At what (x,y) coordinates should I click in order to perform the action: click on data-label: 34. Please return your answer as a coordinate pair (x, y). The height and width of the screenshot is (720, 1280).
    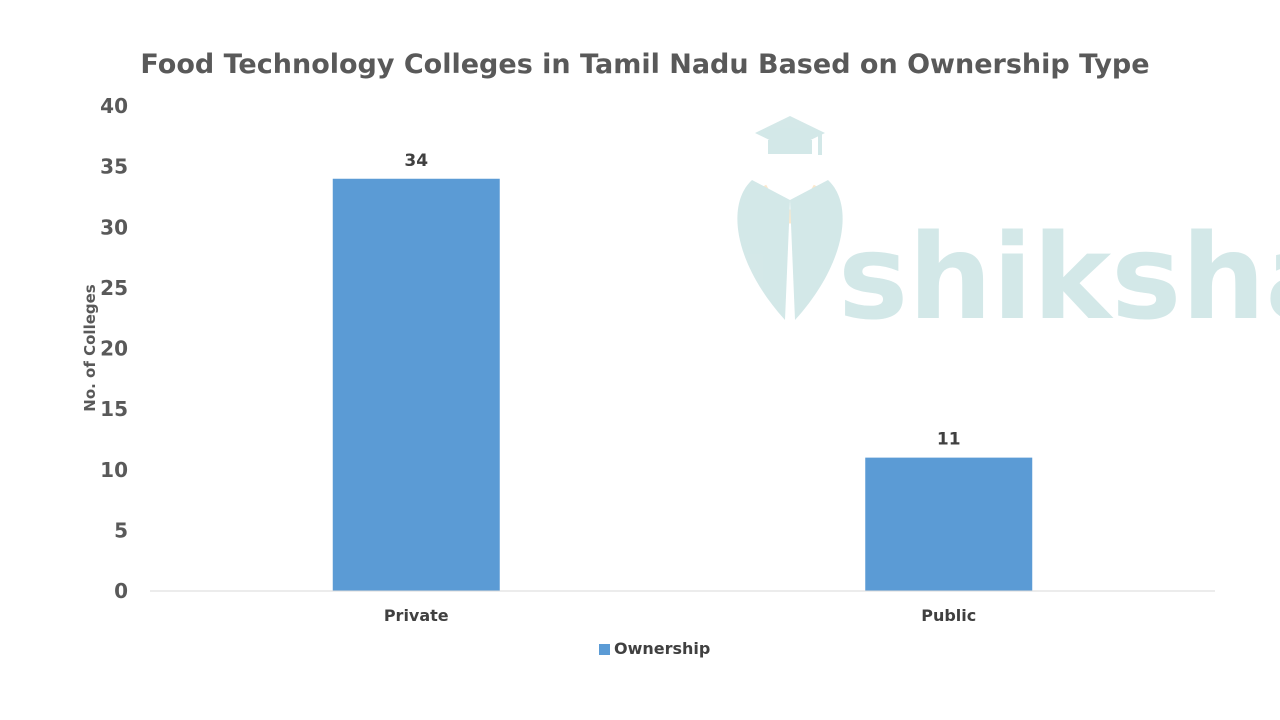
    Looking at the image, I should click on (416, 161).